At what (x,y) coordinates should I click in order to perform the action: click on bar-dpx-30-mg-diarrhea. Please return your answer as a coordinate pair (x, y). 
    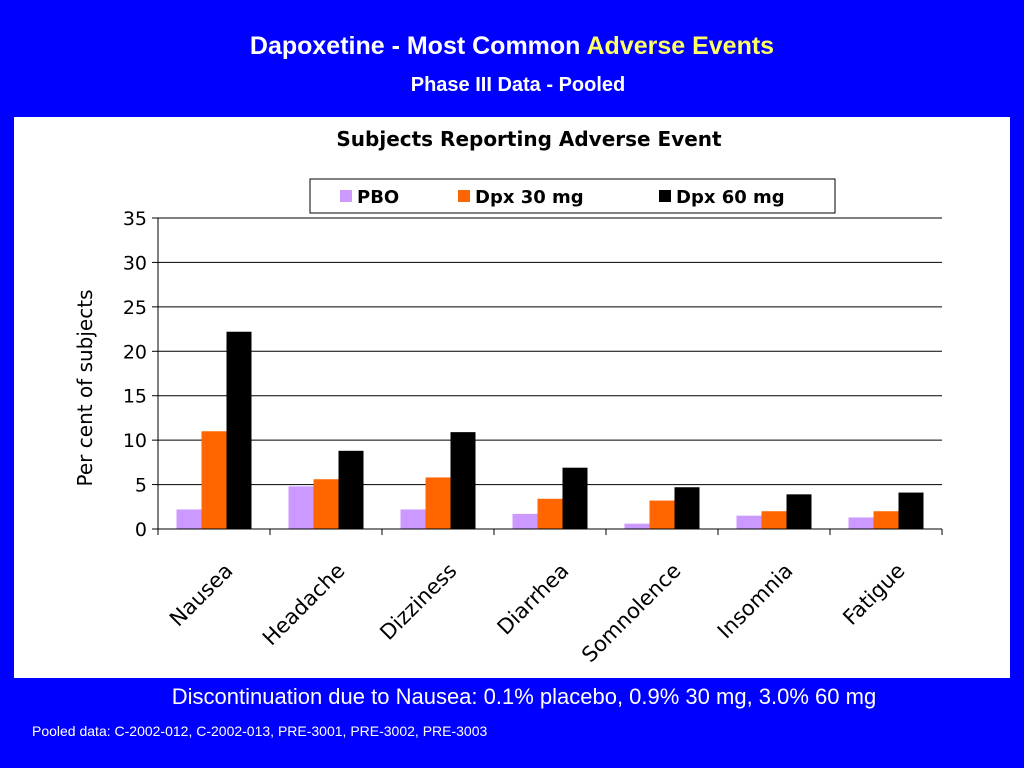
    Looking at the image, I should click on (550, 513).